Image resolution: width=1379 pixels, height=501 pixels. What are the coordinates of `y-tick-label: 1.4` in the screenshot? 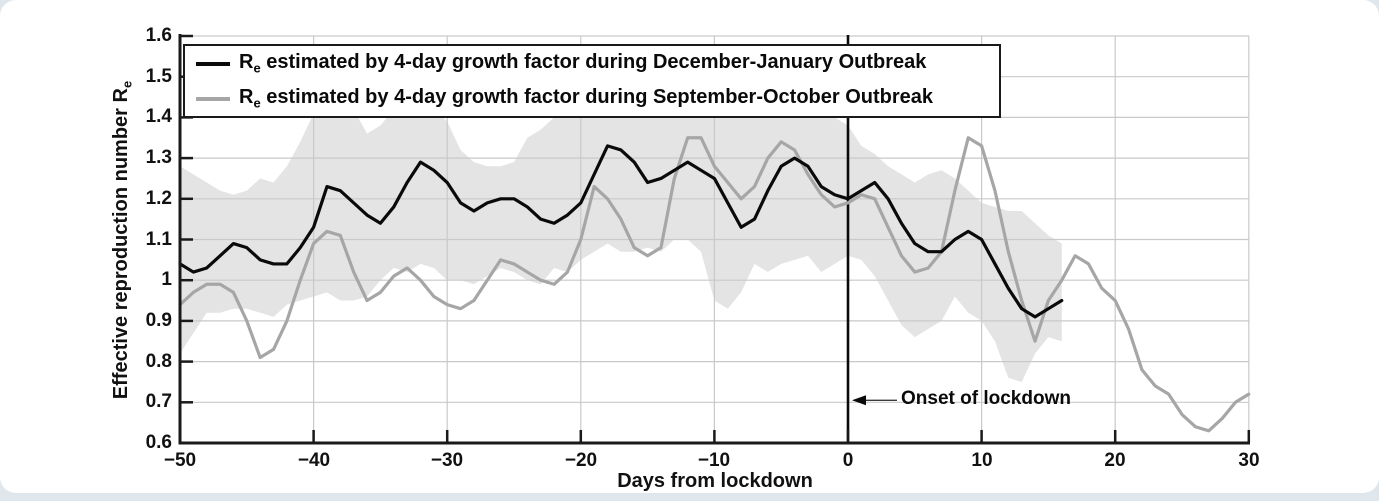 It's located at (158, 116).